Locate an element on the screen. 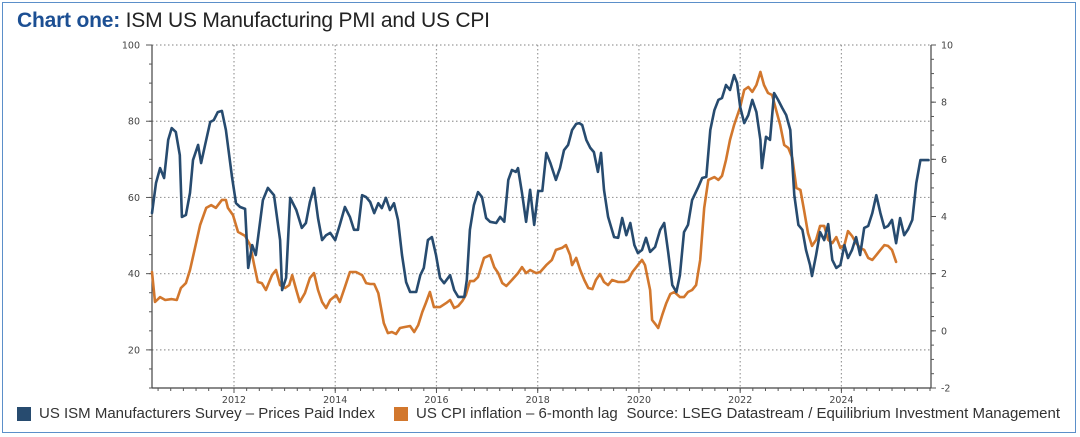 The width and height of the screenshot is (1080, 437). tick-label-right: 0 is located at coordinates (944, 331).